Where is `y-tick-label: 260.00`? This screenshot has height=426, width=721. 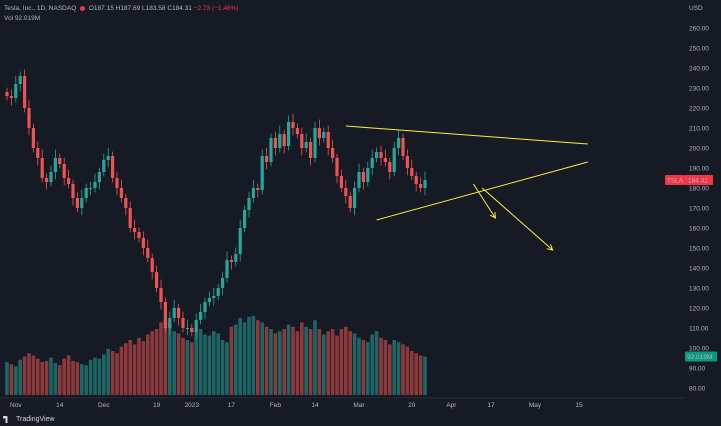
y-tick-label: 260.00 is located at coordinates (699, 29).